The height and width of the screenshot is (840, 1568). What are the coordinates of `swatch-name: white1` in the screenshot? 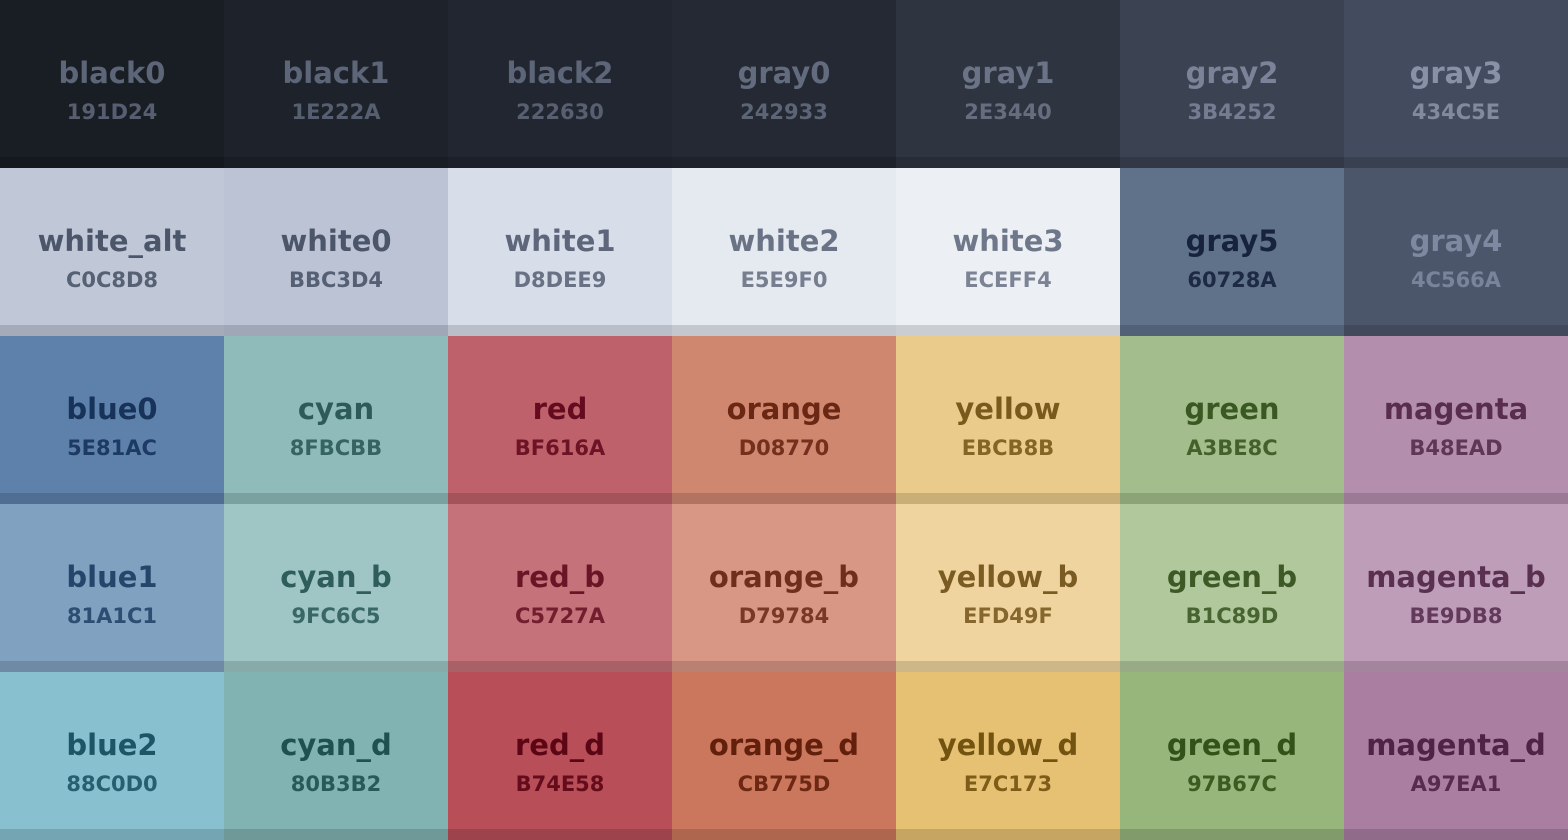 It's located at (560, 241).